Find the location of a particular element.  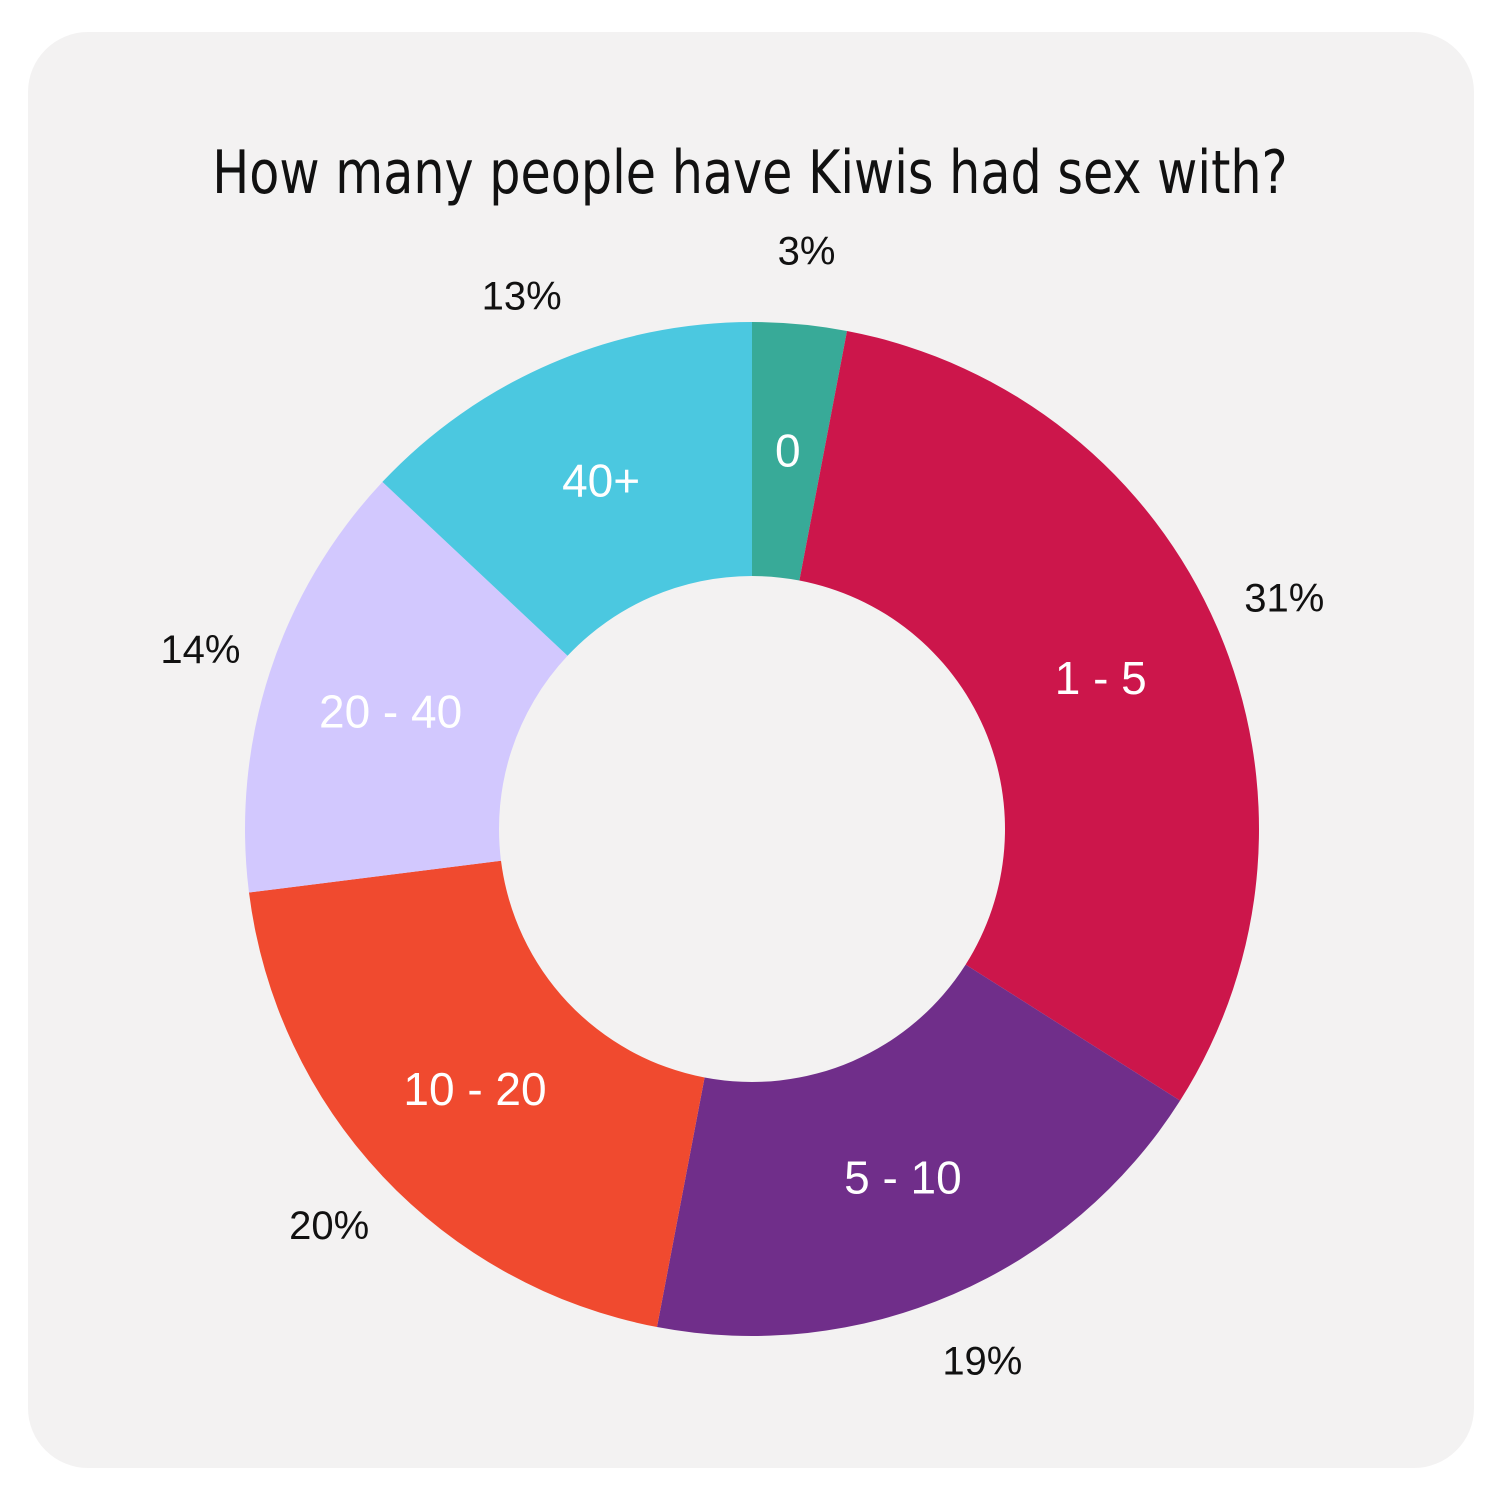

slice-percent-label: 13% is located at coordinates (522, 297).